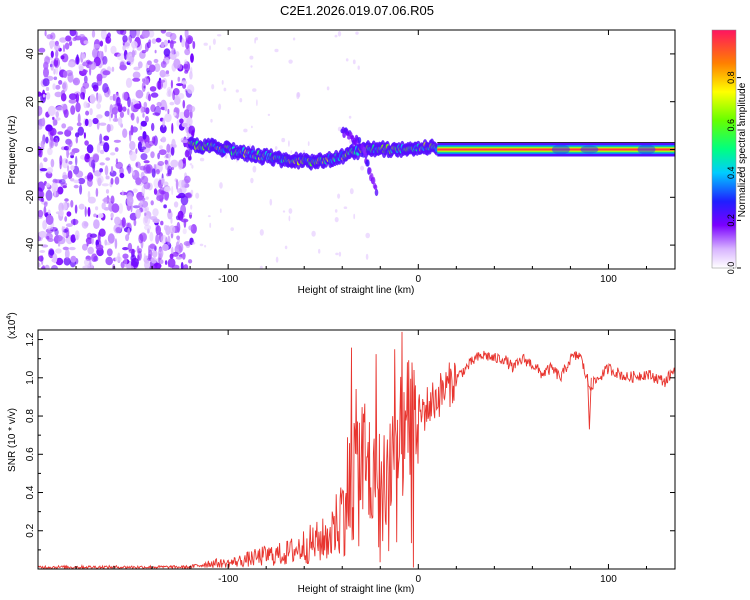 The width and height of the screenshot is (750, 600). I want to click on x-tick-label: -100, so click(228, 279).